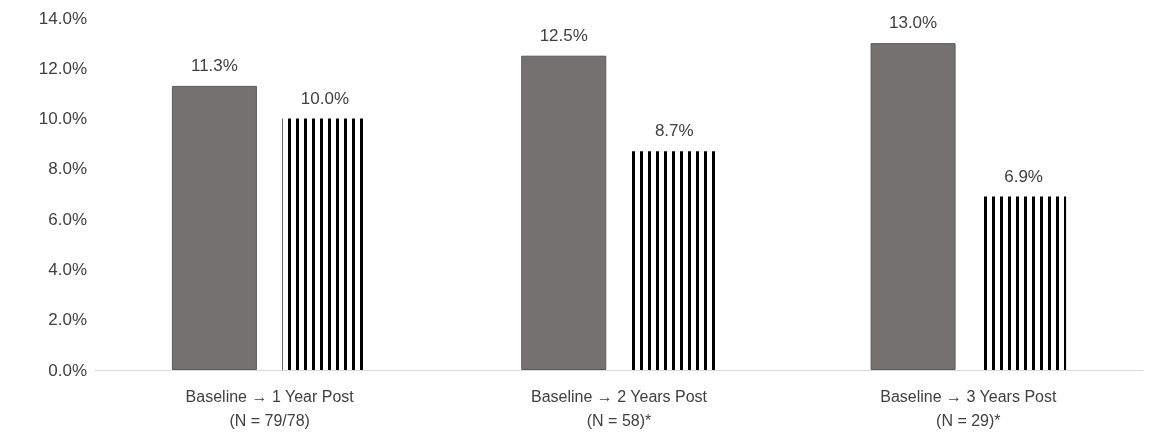  Describe the element at coordinates (563, 35) in the screenshot. I see `data-label: 12.5%` at that location.